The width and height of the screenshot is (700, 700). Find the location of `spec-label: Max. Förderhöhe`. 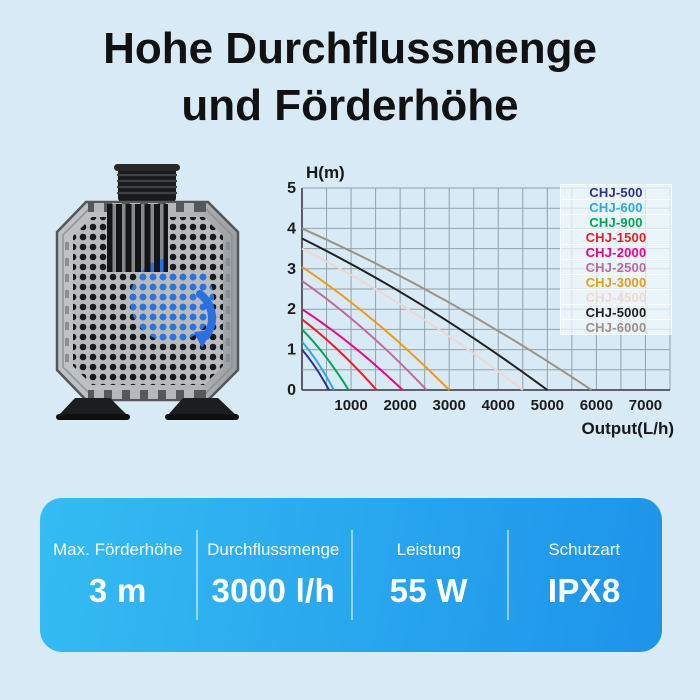

spec-label: Max. Förderhöhe is located at coordinates (118, 549).